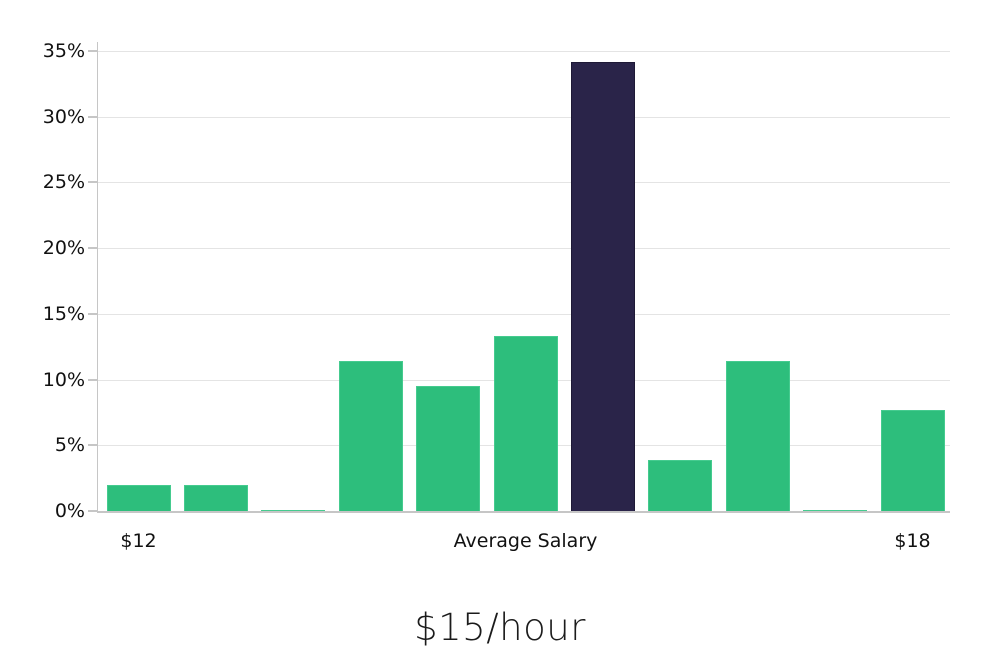 The image size is (1000, 660). Describe the element at coordinates (63, 182) in the screenshot. I see `y-tick-label: 25%` at that location.